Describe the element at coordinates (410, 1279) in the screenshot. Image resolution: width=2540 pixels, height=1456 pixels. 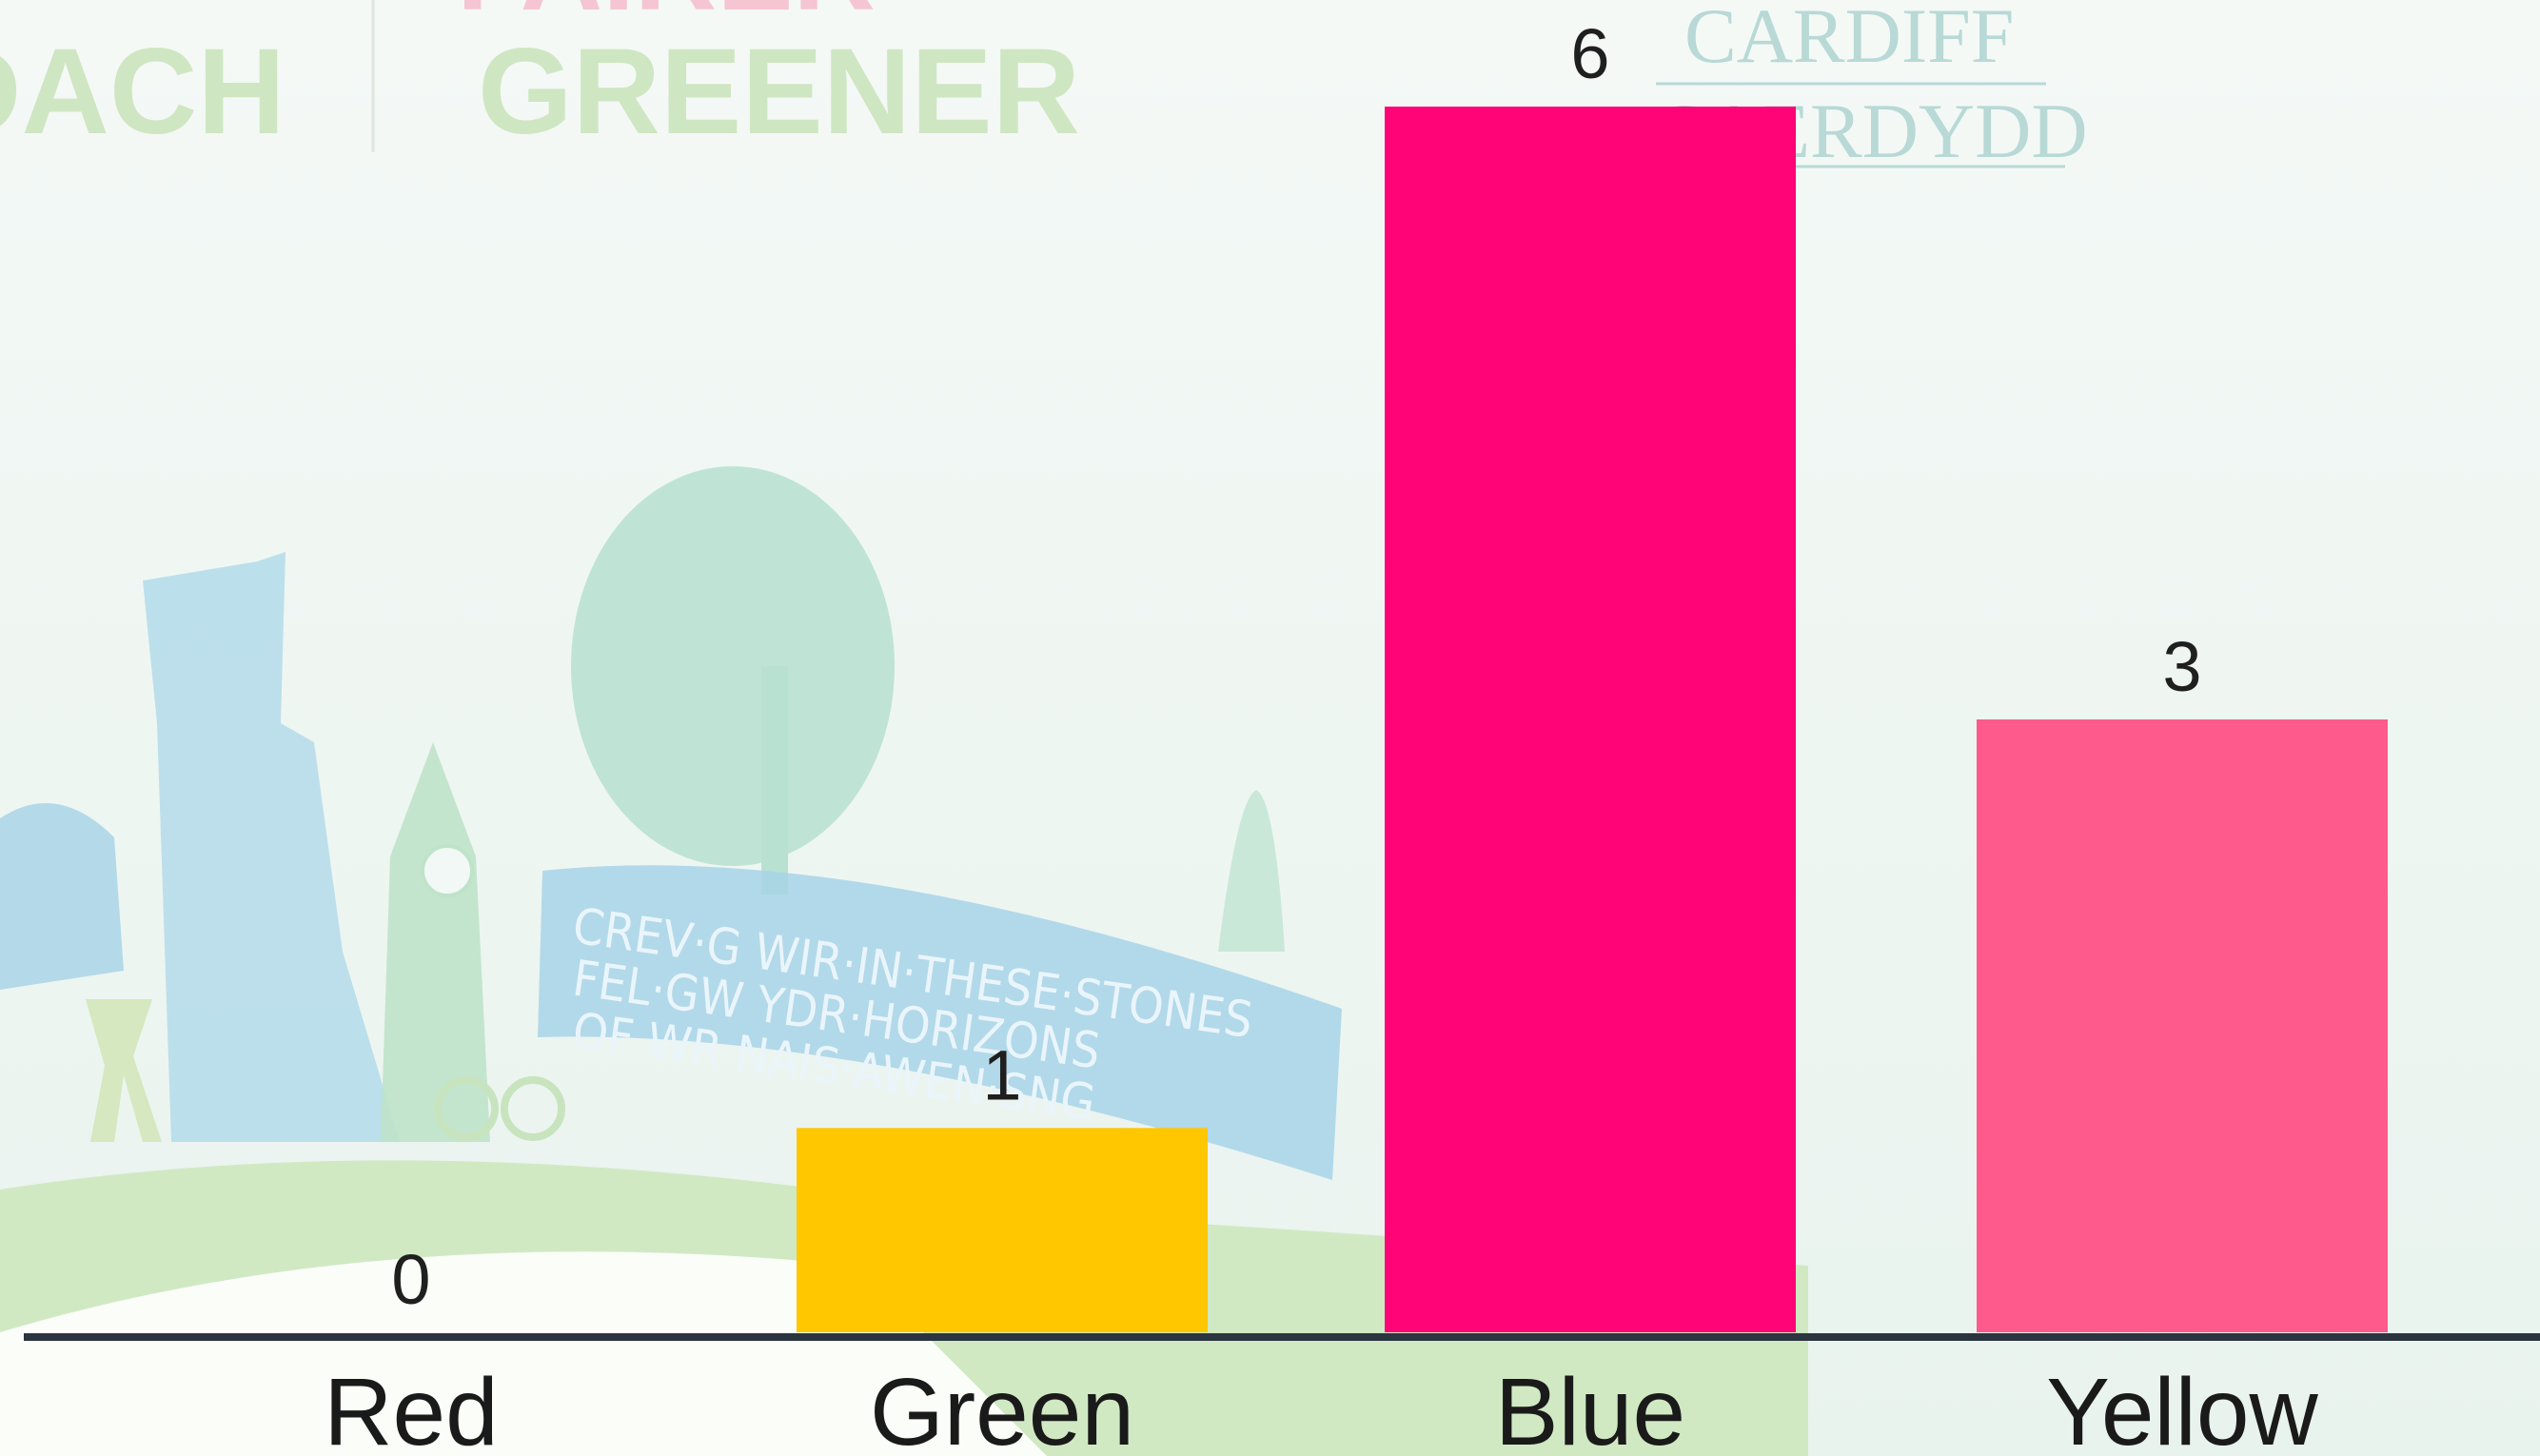
I see `data-label-red: 0` at that location.